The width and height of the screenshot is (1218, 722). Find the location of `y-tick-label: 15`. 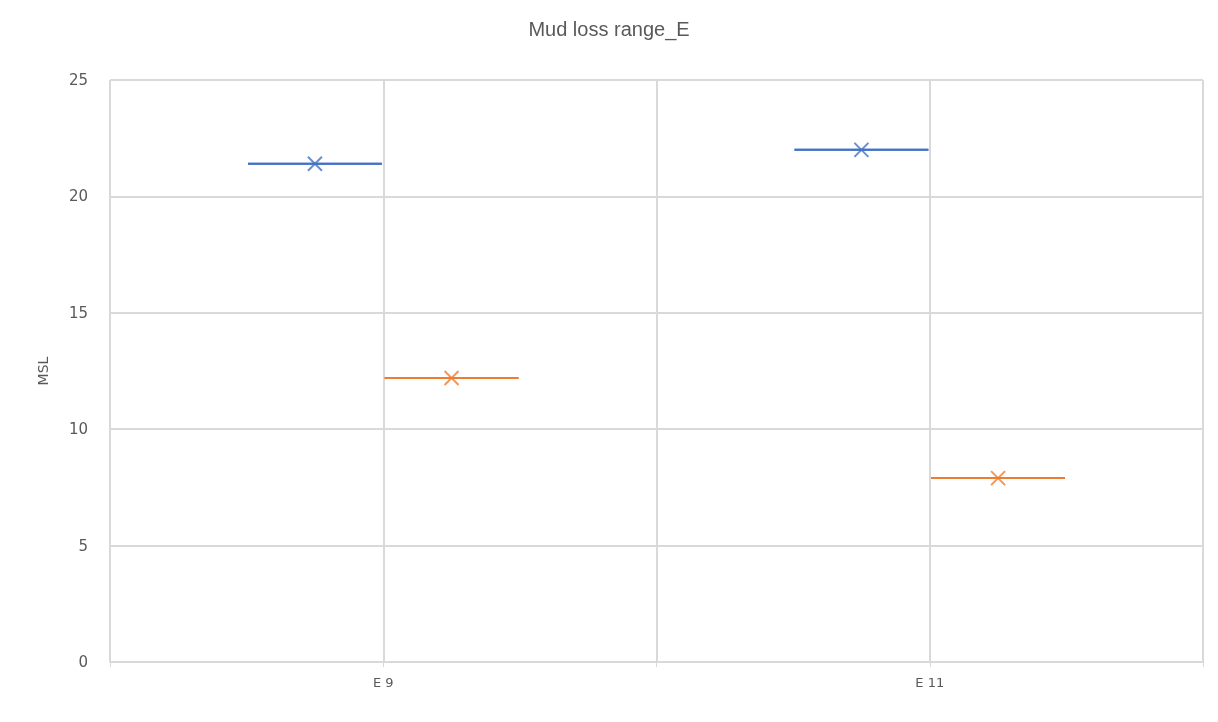

y-tick-label: 15 is located at coordinates (78, 312).